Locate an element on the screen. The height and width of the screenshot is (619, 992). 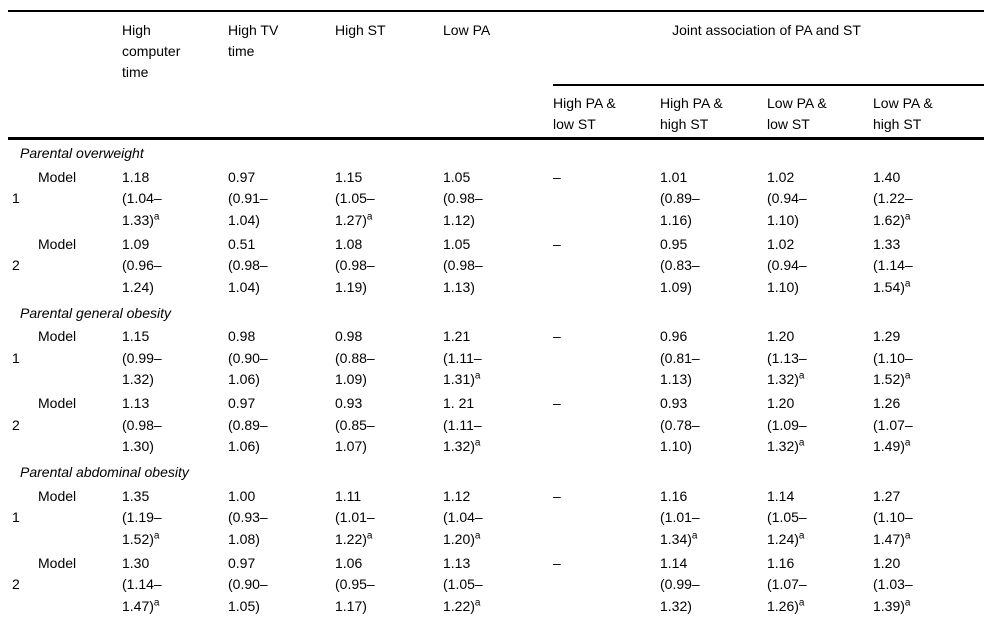
value-cell: 0.97 (0.89– 1.06) is located at coordinates (281, 425).